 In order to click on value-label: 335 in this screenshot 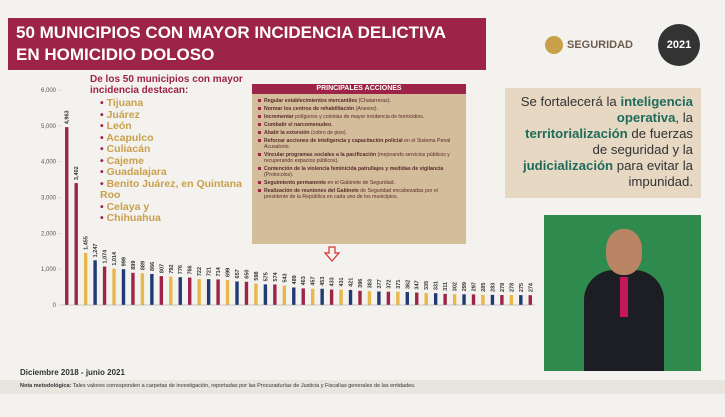, I will do `click(427, 285)`.